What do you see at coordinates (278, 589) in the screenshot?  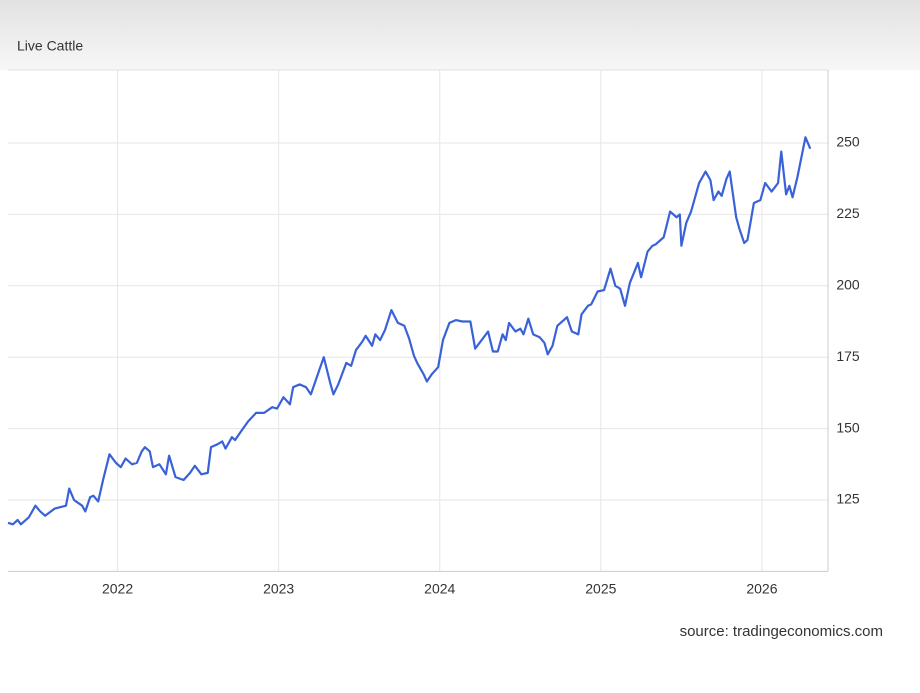 I see `x-tick-label: 2023` at bounding box center [278, 589].